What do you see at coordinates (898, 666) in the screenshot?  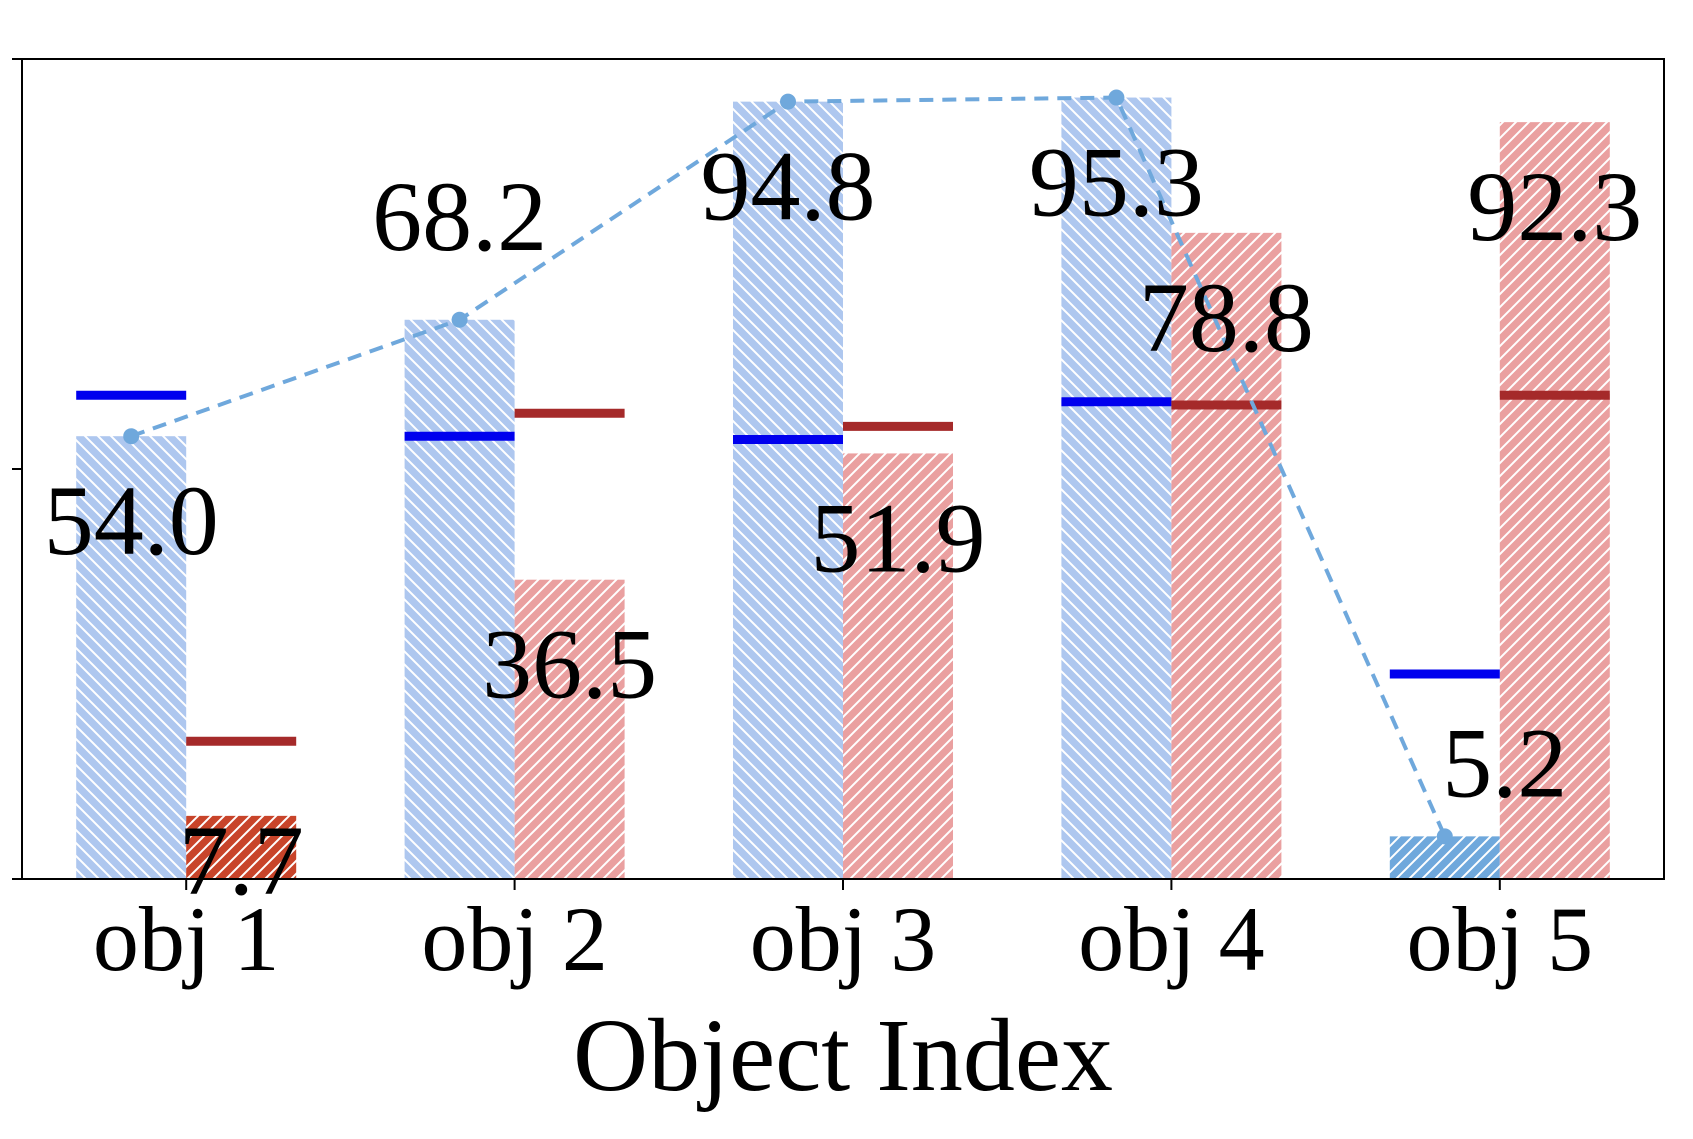 I see `bar-series2-obj3` at bounding box center [898, 666].